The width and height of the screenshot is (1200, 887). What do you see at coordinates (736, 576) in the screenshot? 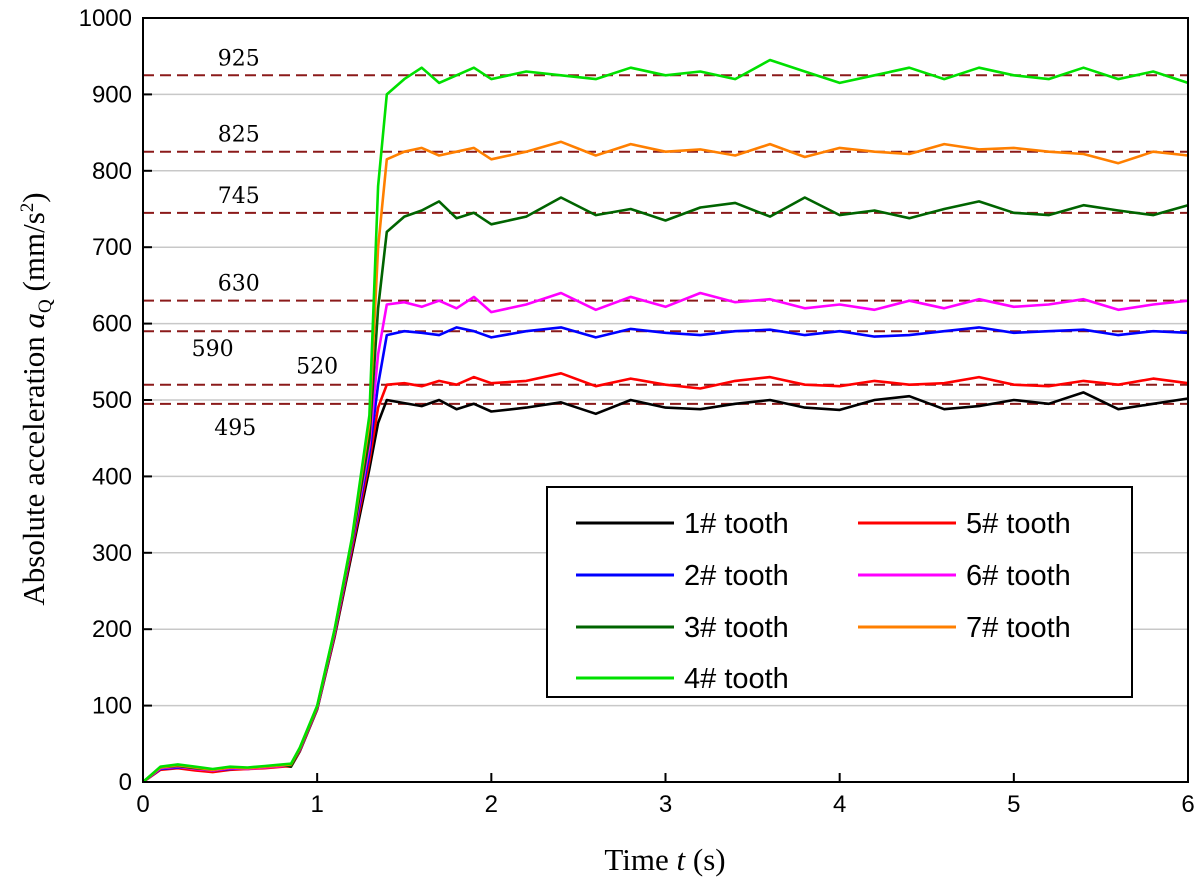
I see `legend-label: 2# tooth` at bounding box center [736, 576].